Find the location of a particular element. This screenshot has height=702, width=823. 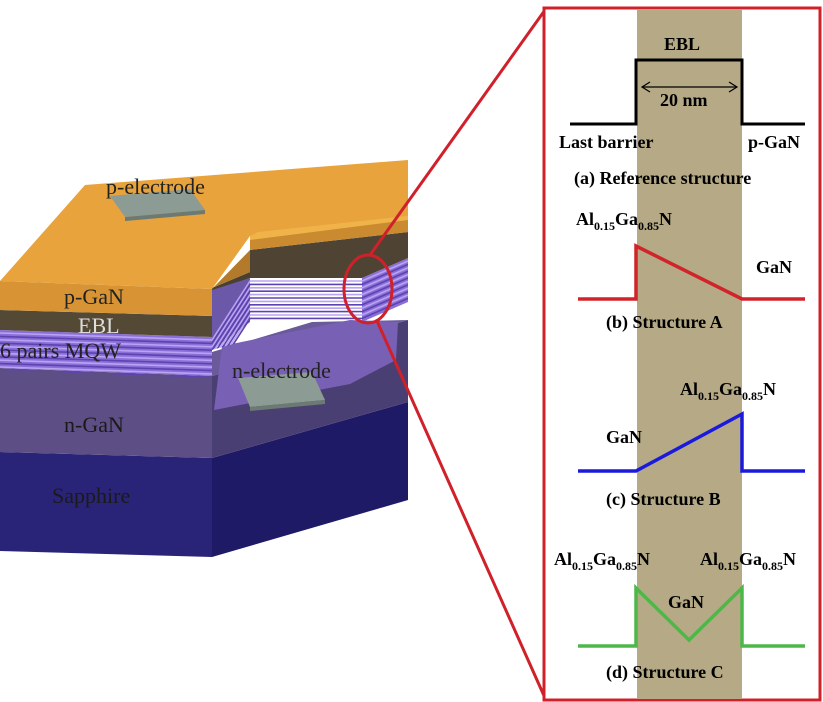

profile-a-ebl-label: EBL is located at coordinates (682, 44).